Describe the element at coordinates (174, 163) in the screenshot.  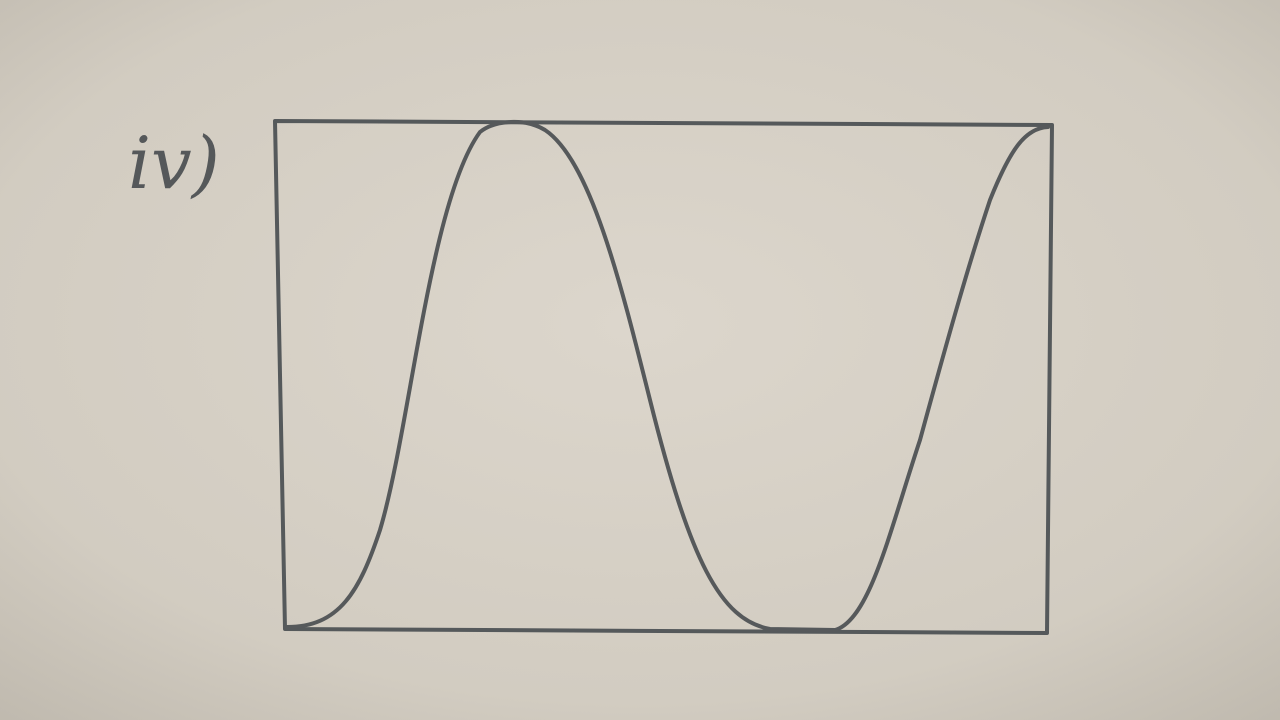
I see `sketch-label: iv)` at that location.